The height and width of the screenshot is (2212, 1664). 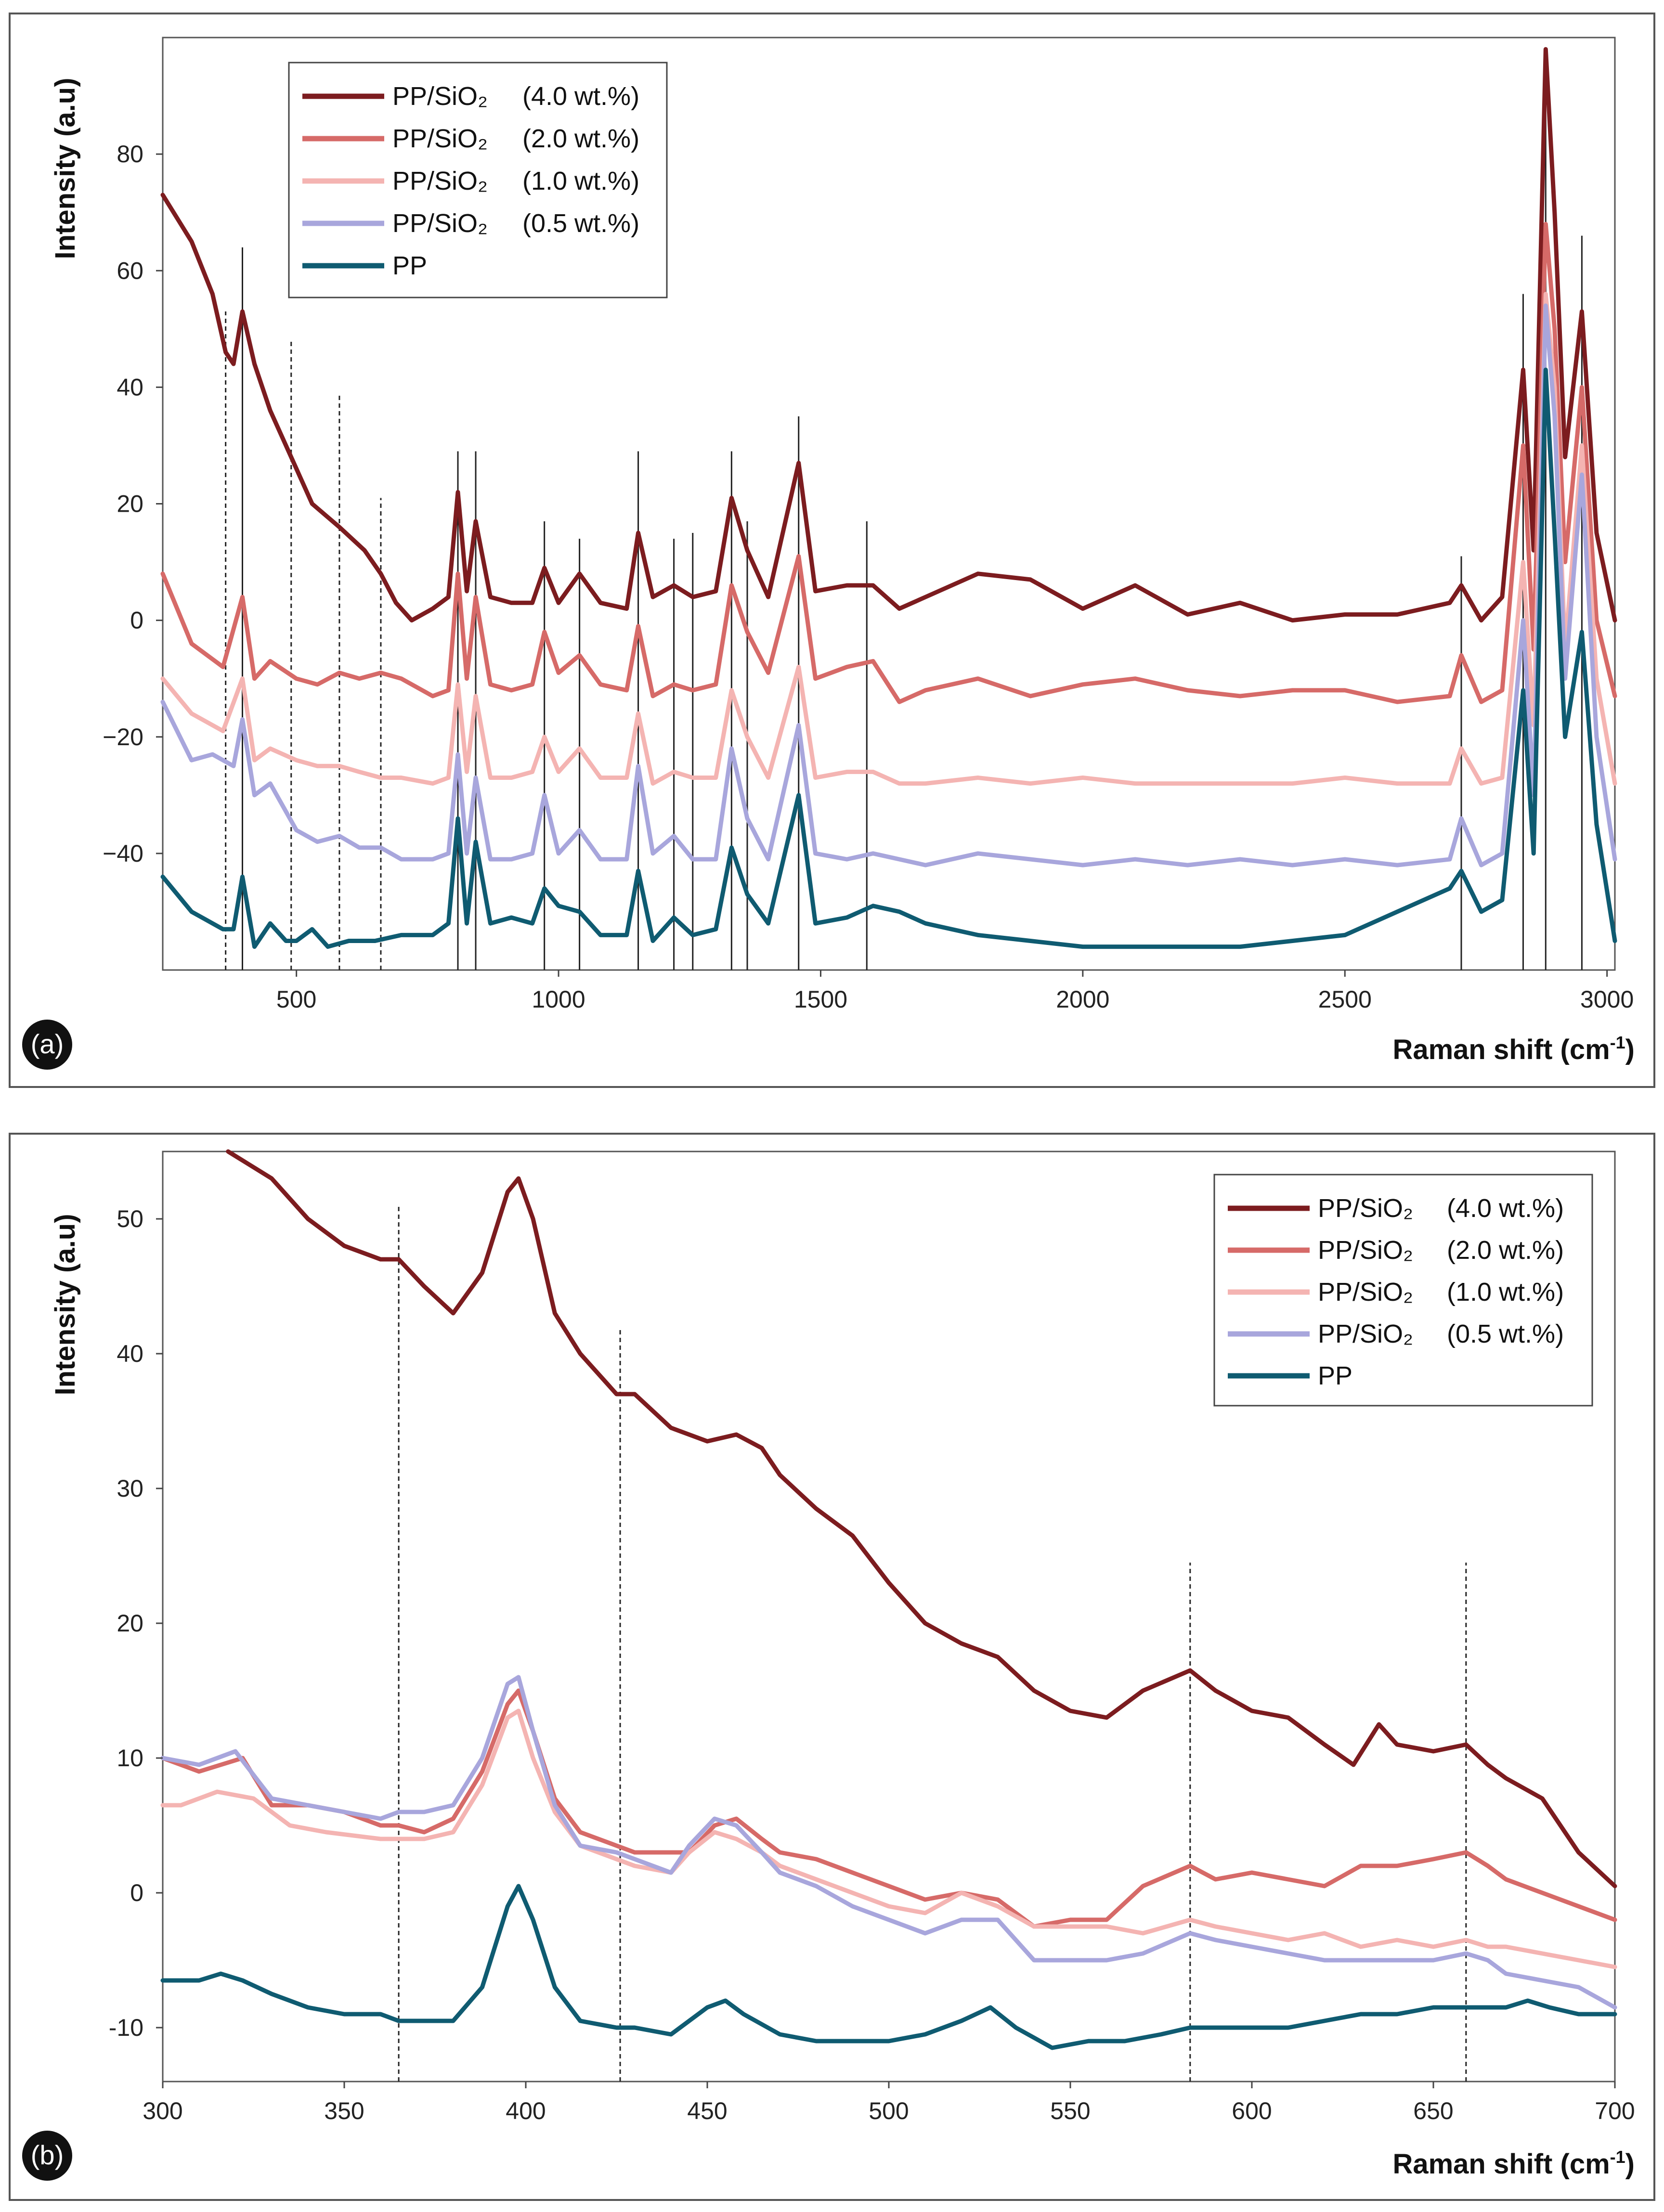 I want to click on y-tick-label: 80, so click(x=130, y=155).